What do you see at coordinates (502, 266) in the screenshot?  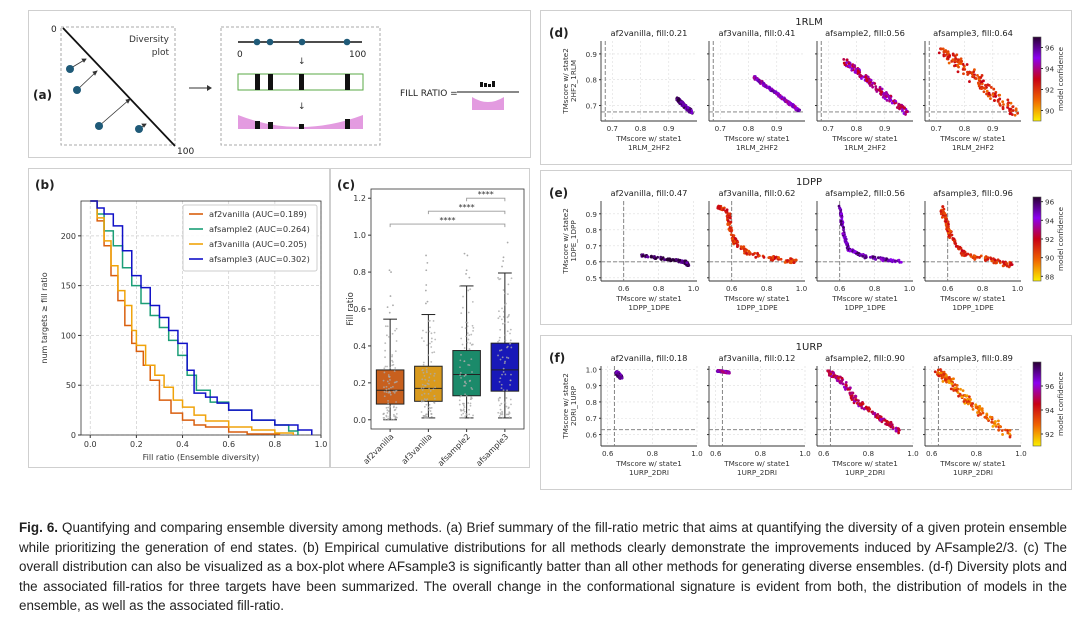 I see `outlier-point` at bounding box center [502, 266].